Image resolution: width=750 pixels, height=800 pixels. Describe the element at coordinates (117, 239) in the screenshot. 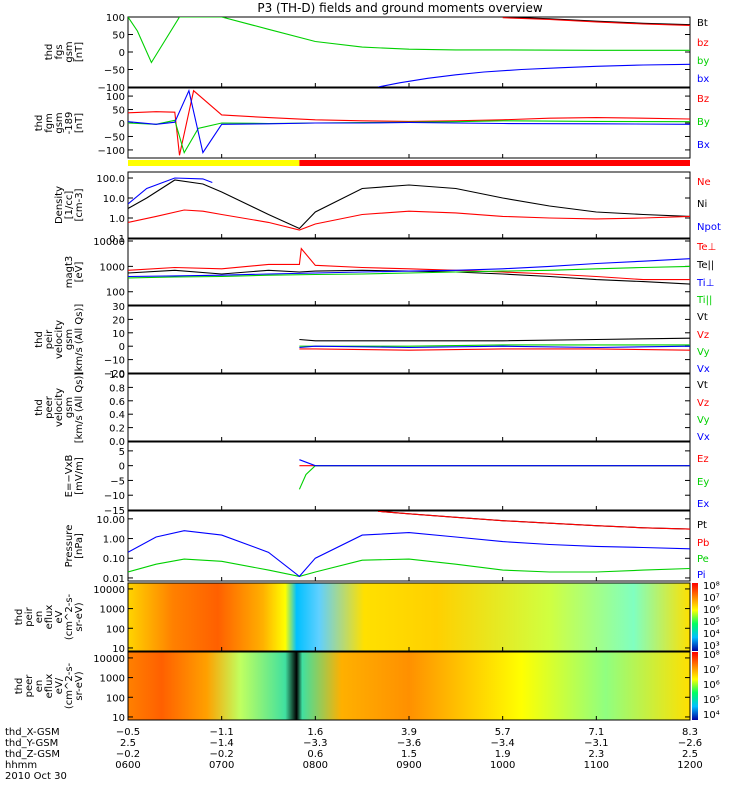

I see `y-tick-label: 0.1` at that location.